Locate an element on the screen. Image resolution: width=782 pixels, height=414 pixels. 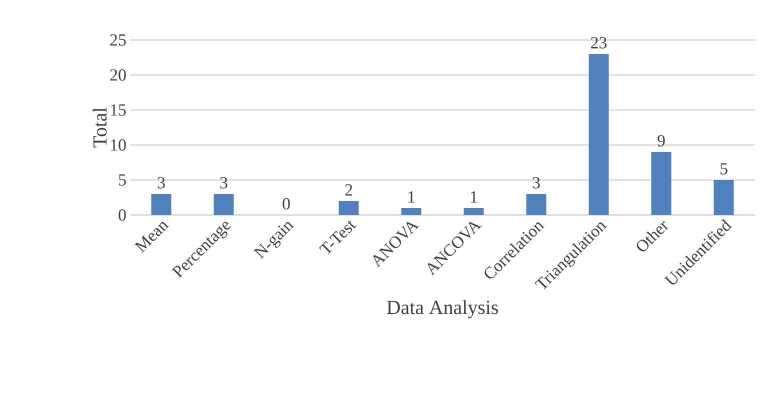
x-axis-title: Data Analysis is located at coordinates (442, 309).